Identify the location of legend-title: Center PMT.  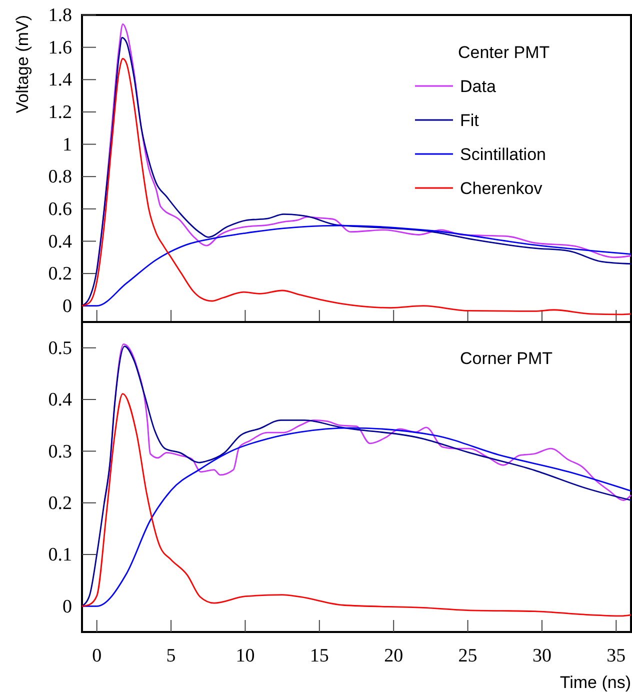
(504, 52).